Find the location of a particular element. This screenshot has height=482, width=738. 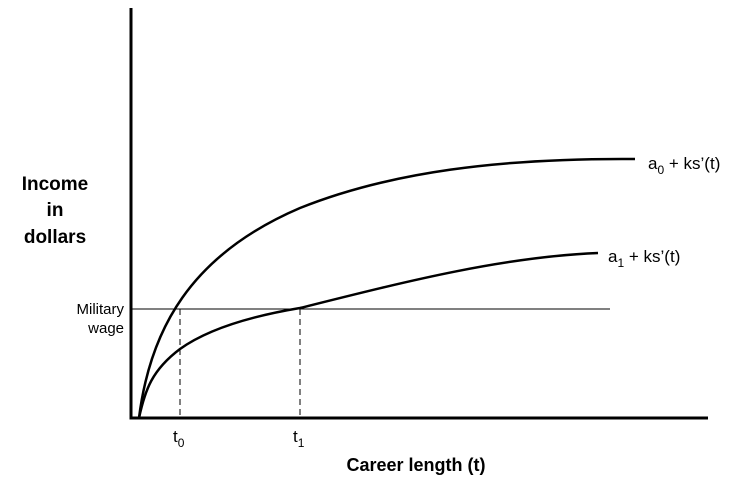

curve-a0-label: a0 + ks’(t) is located at coordinates (684, 165).